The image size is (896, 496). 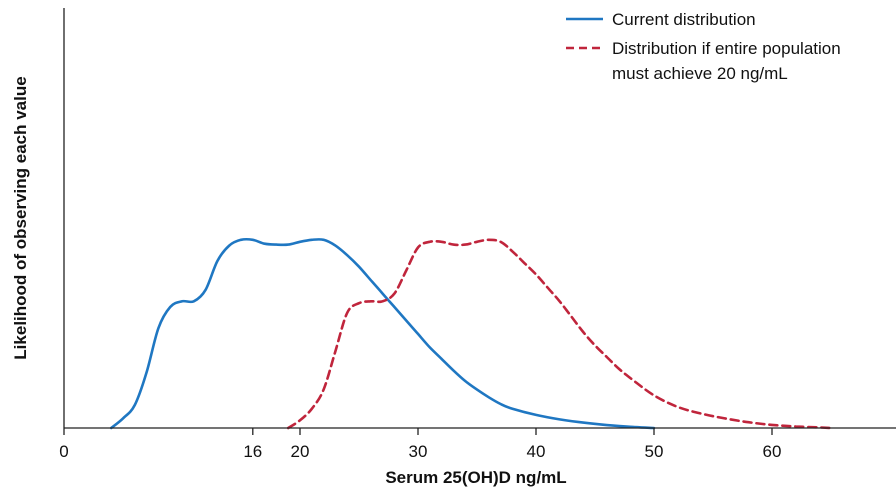 What do you see at coordinates (252, 451) in the screenshot?
I see `x-tick-label: 16` at bounding box center [252, 451].